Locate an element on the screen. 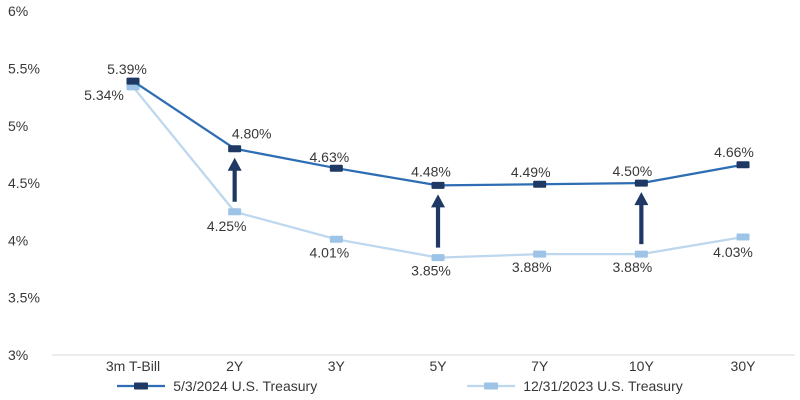 This screenshot has height=400, width=800. x-tick-label: 5Y is located at coordinates (438, 365).